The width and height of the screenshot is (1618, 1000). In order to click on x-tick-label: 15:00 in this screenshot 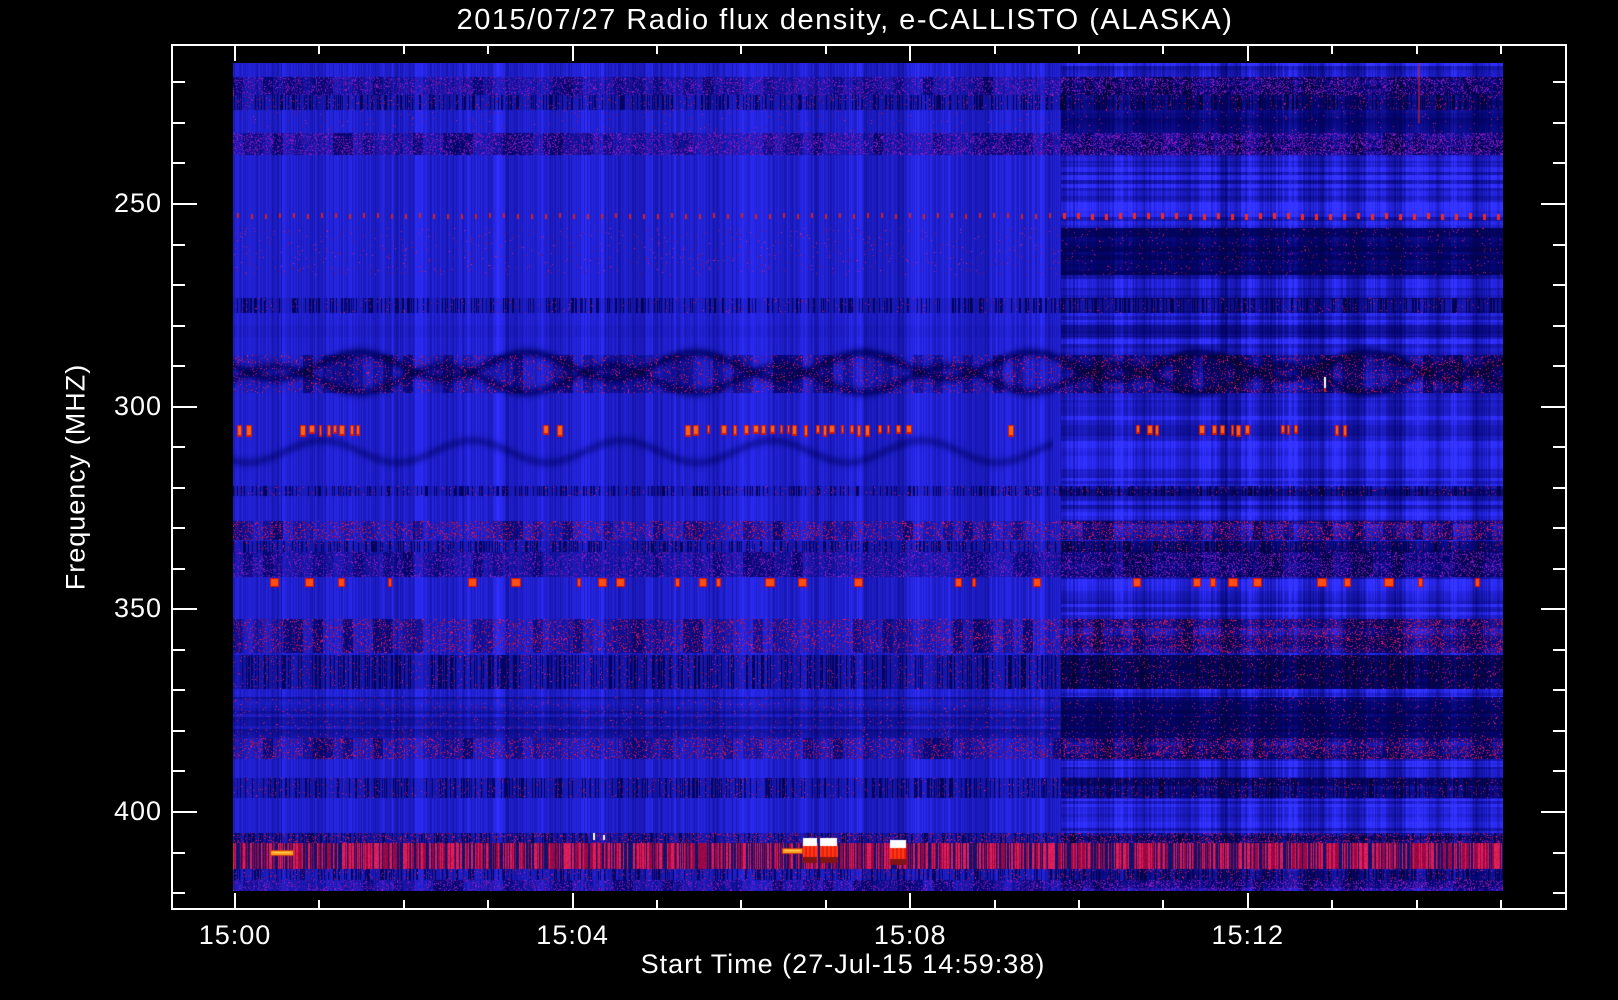, I will do `click(235, 935)`.